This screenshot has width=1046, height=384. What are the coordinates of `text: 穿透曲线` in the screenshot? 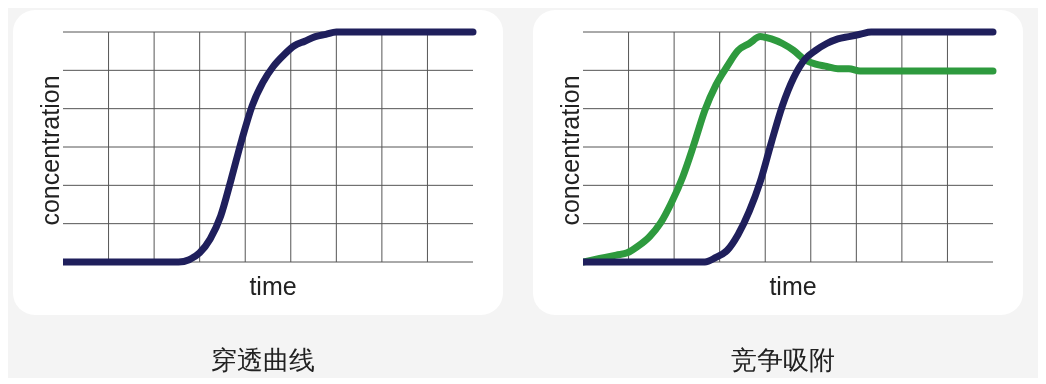 It's located at (263, 360).